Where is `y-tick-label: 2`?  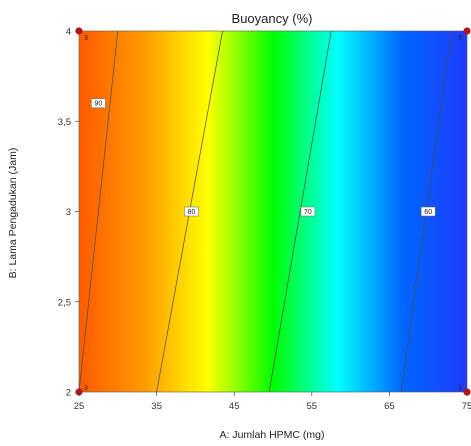
y-tick-label: 2 is located at coordinates (68, 393).